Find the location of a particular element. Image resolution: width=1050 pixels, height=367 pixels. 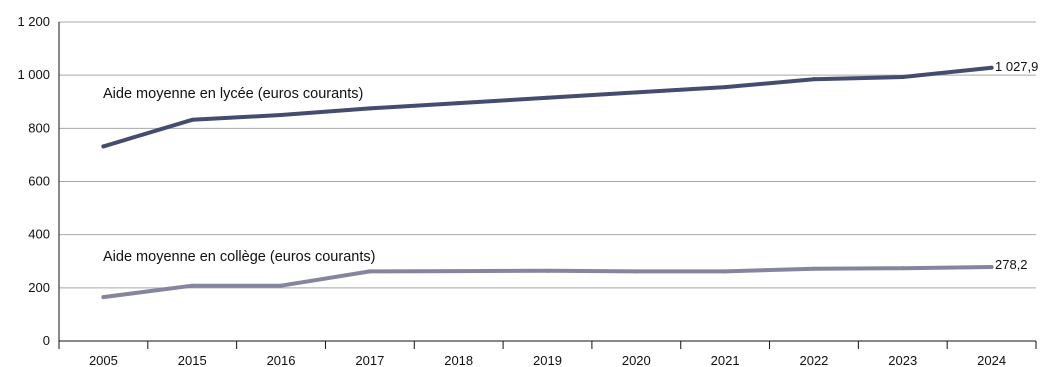

x-tick-label: 2015 is located at coordinates (192, 360).